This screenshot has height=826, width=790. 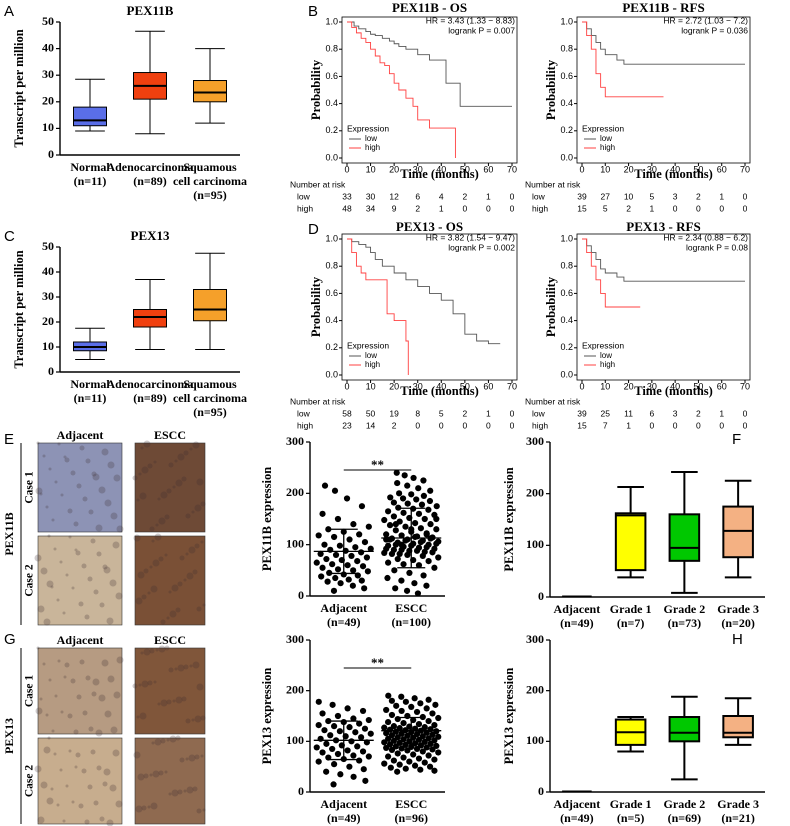 What do you see at coordinates (481, 247) in the screenshot?
I see `annotation: logrank P = 0.002` at bounding box center [481, 247].